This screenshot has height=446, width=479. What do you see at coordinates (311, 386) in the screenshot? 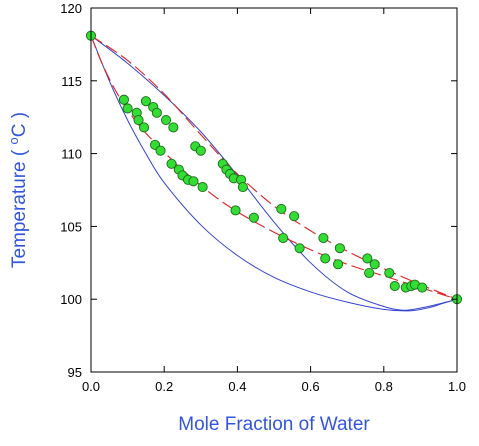
I see `x-tick-label: 0.6` at bounding box center [311, 386].